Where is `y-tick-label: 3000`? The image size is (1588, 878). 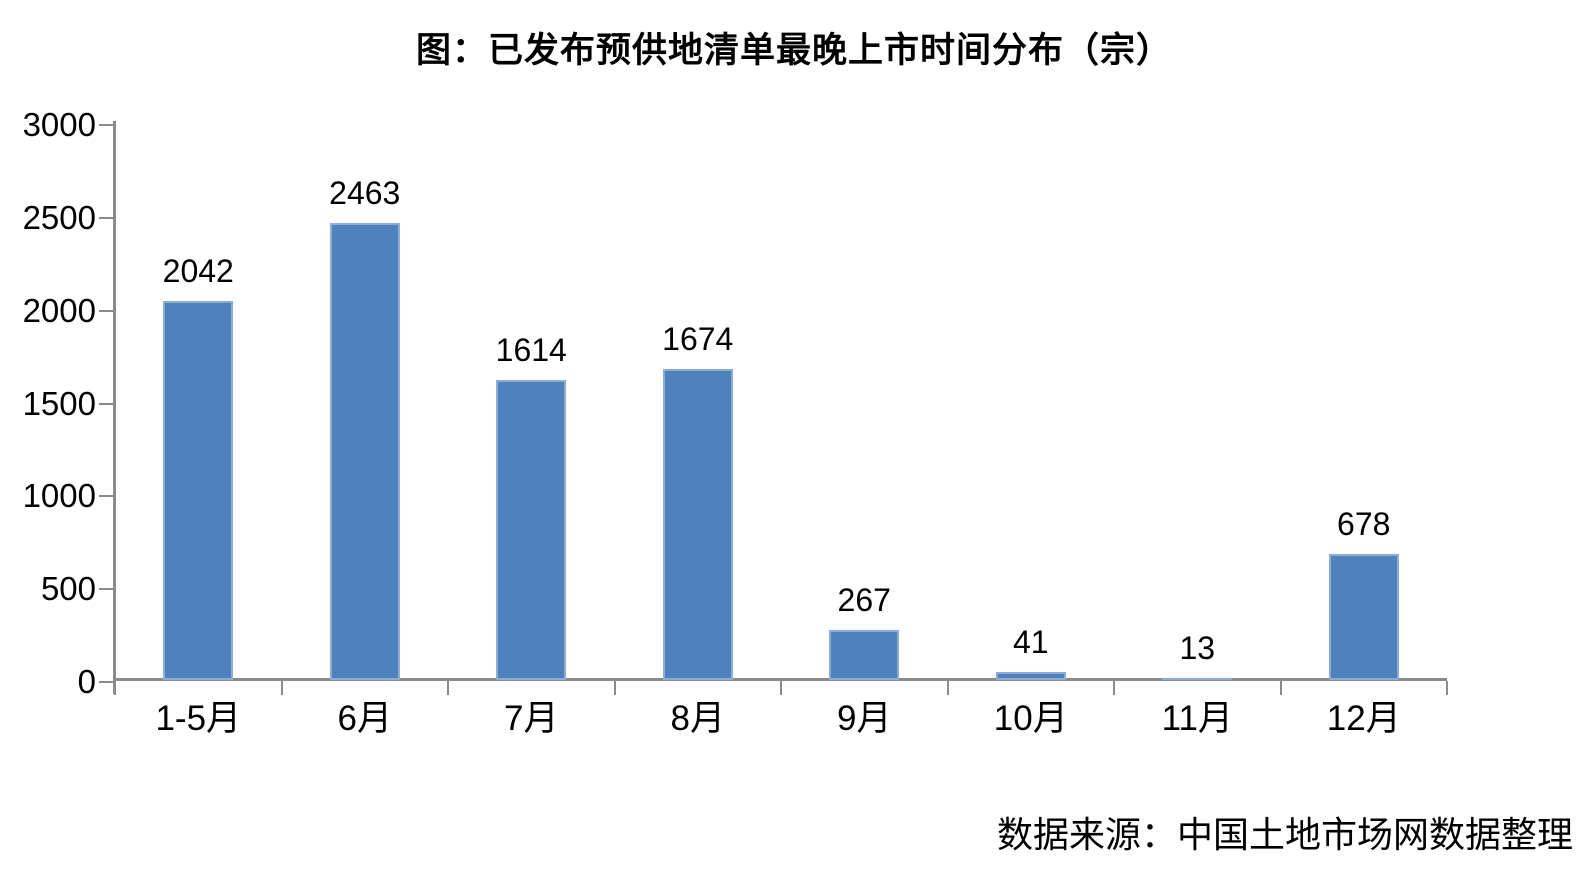 y-tick-label: 3000 is located at coordinates (59, 124).